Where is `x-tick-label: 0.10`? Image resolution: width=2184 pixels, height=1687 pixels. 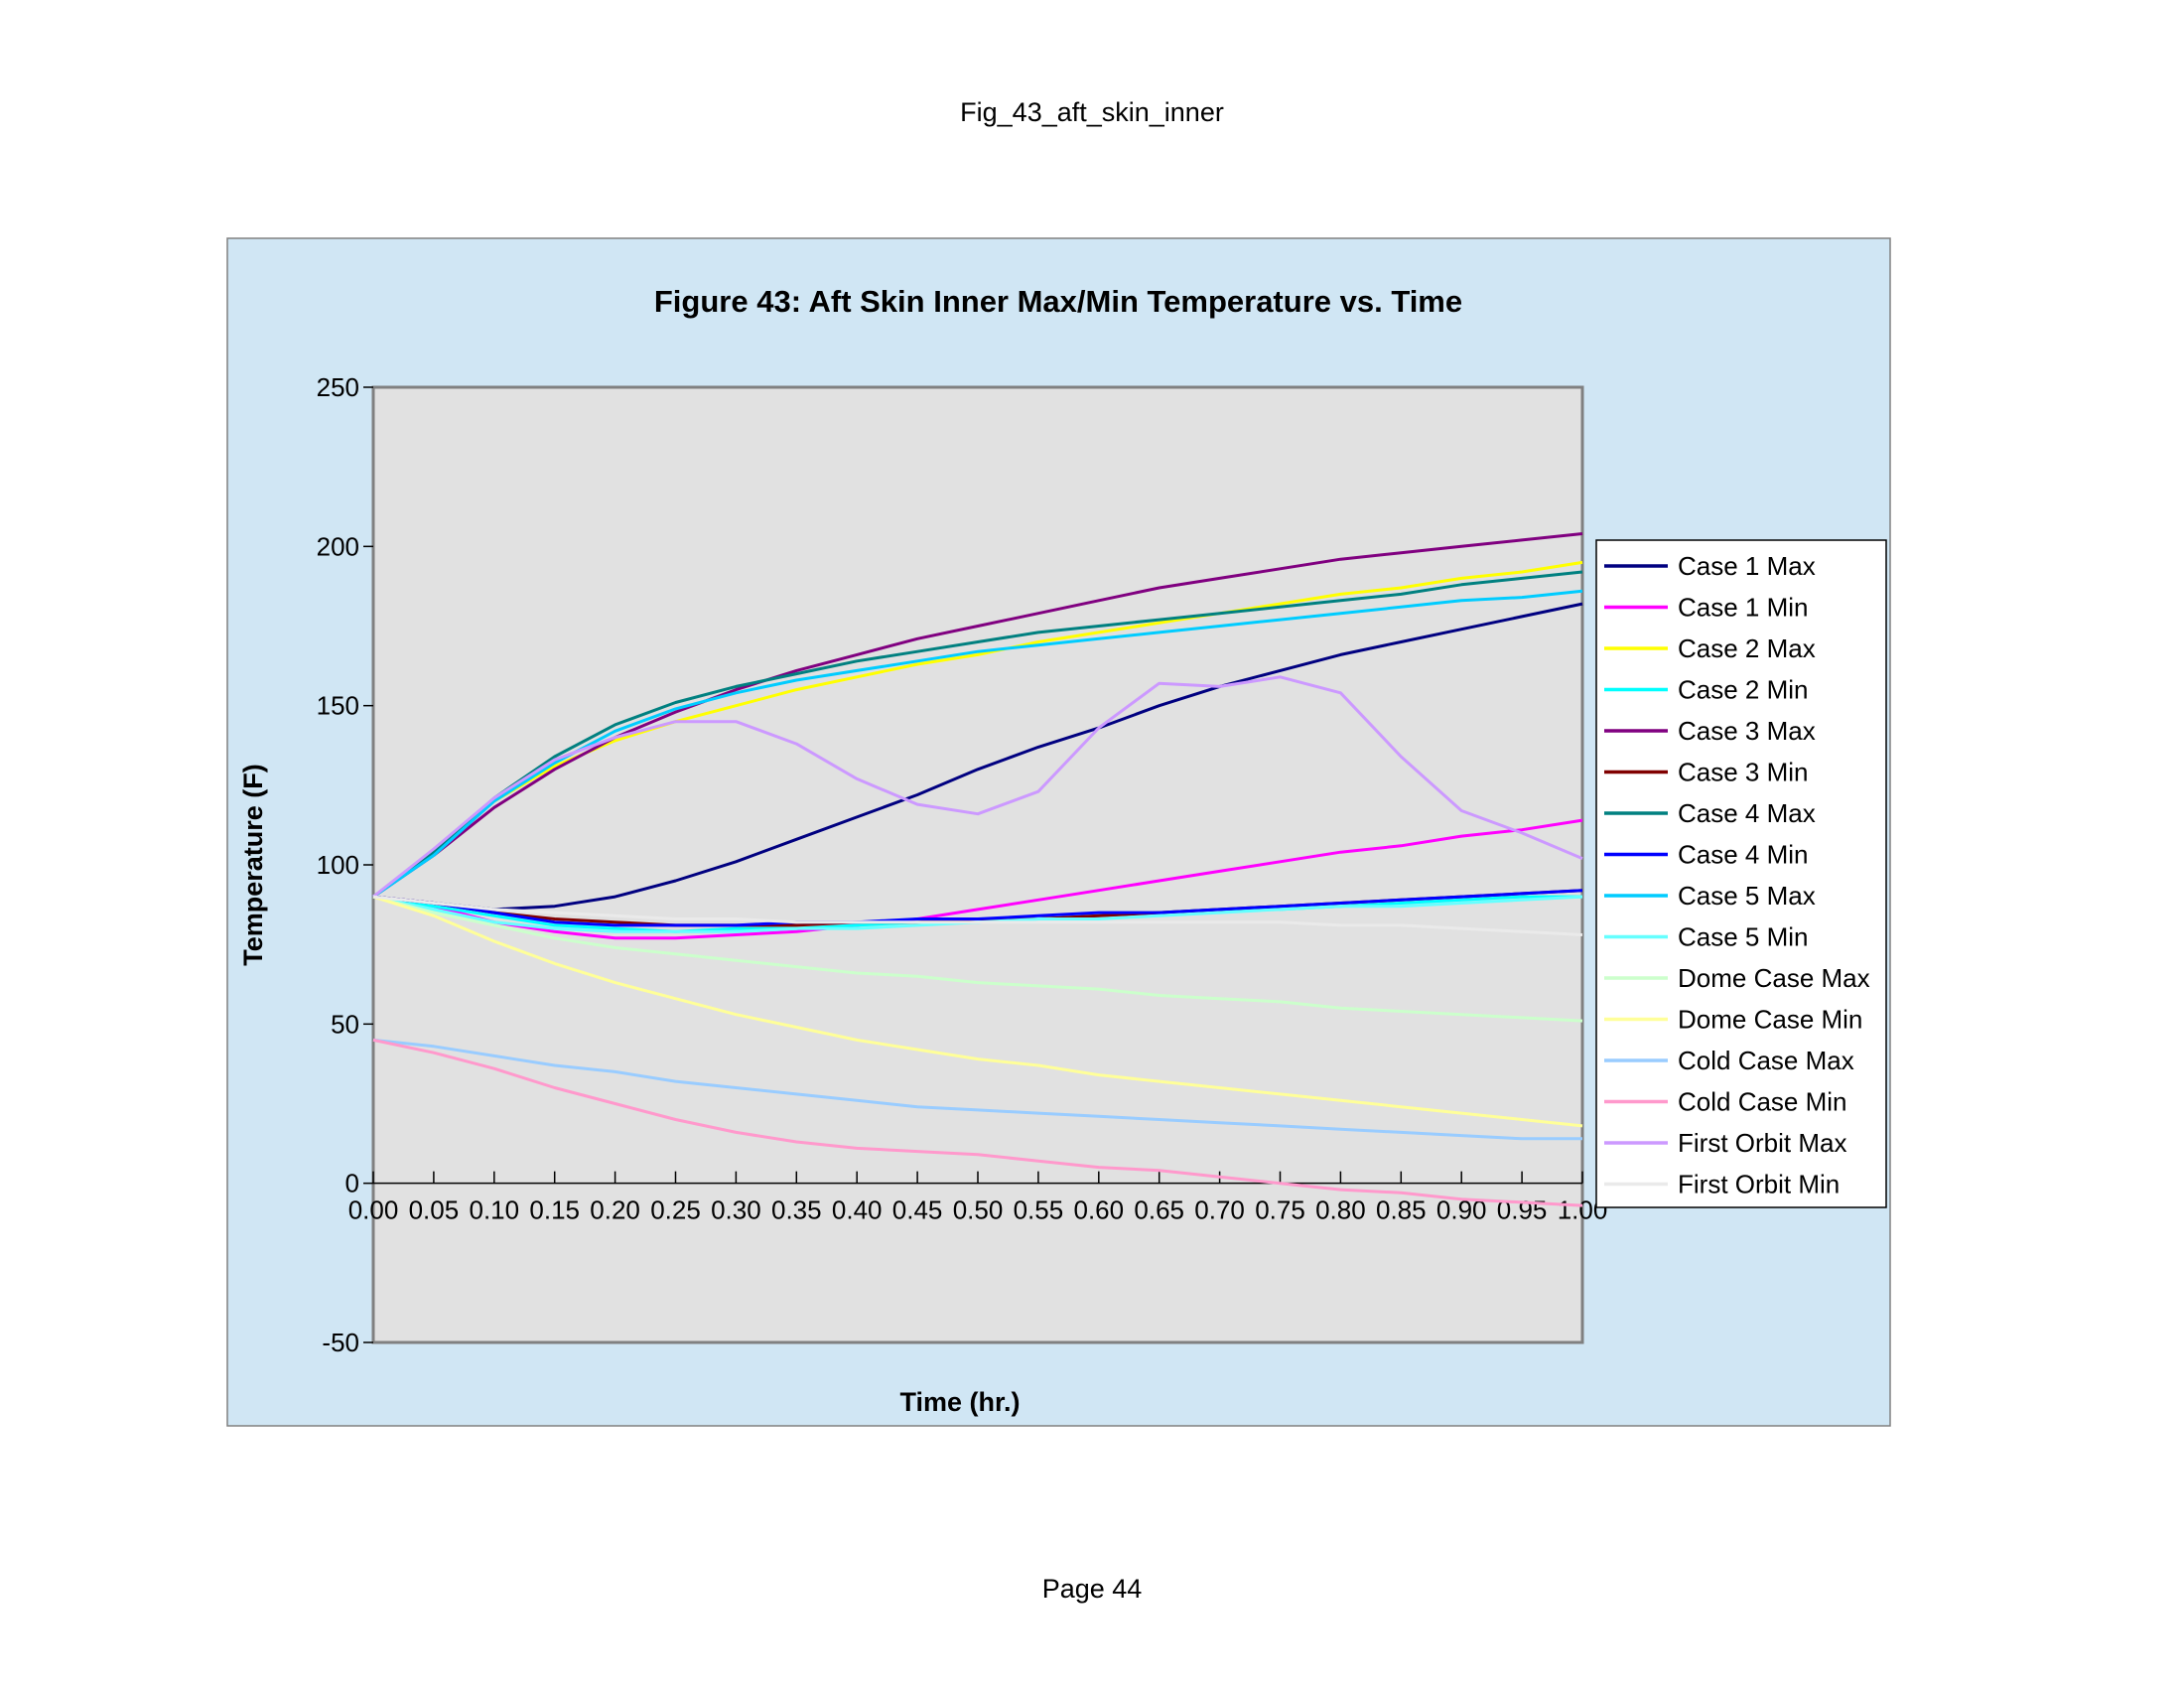
x-tick-label: 0.10 is located at coordinates (494, 1210).